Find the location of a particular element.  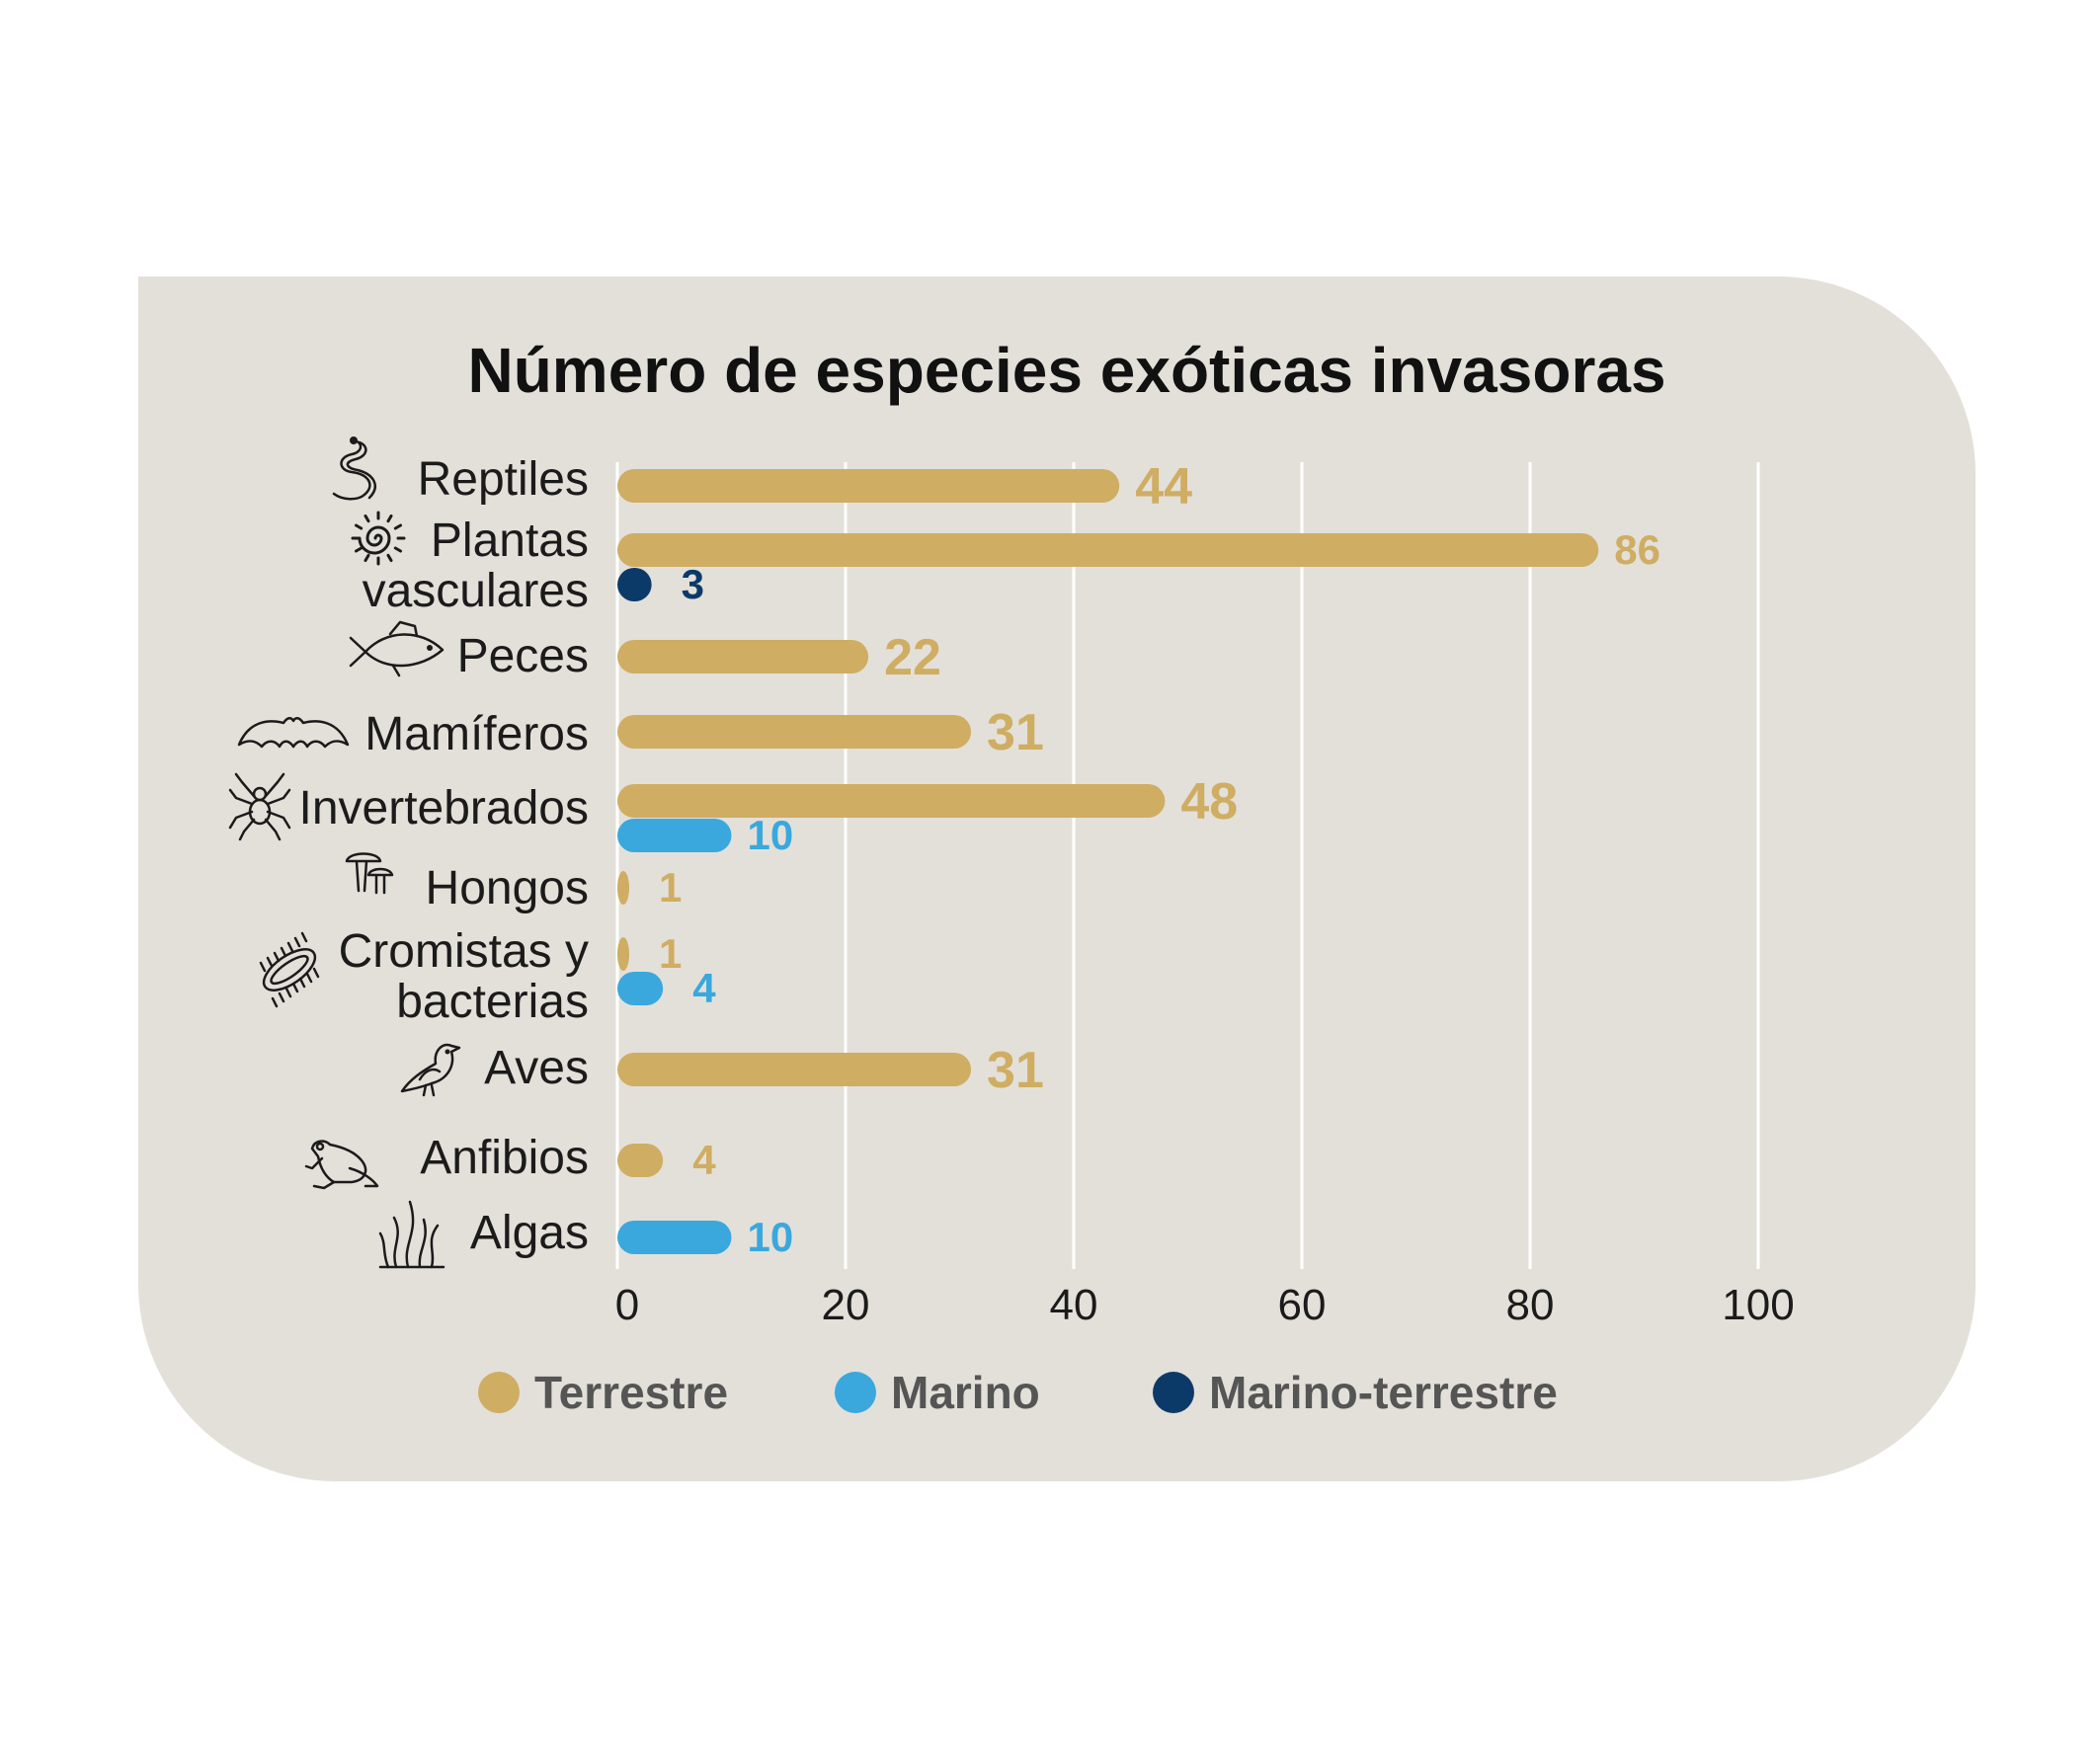

bacteria-icon is located at coordinates (289, 969).